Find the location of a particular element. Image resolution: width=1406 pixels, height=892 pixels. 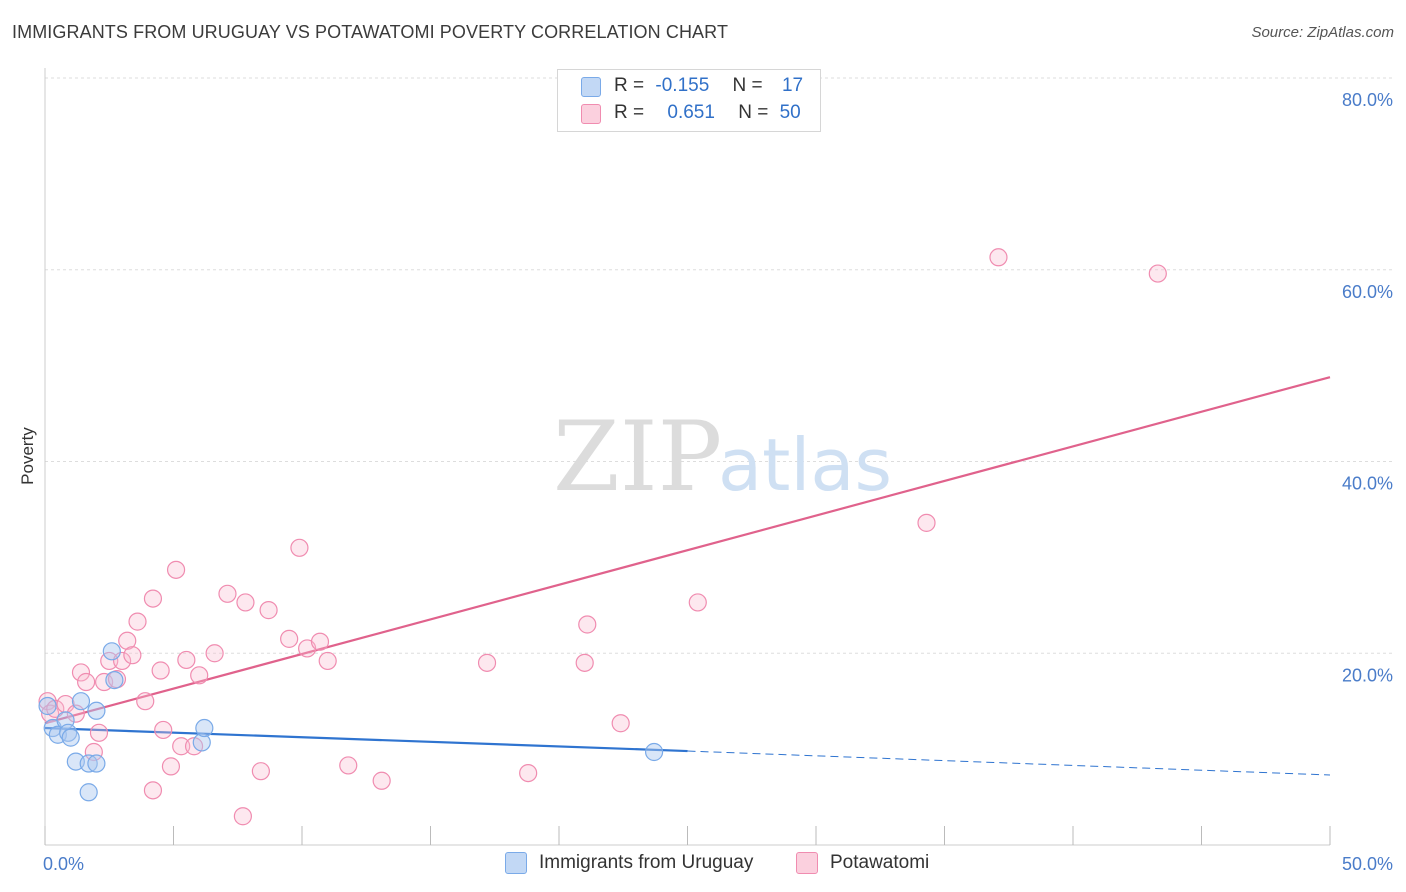

legend-label-uruguay: Immigrants from Uruguay is located at coordinates (646, 862).